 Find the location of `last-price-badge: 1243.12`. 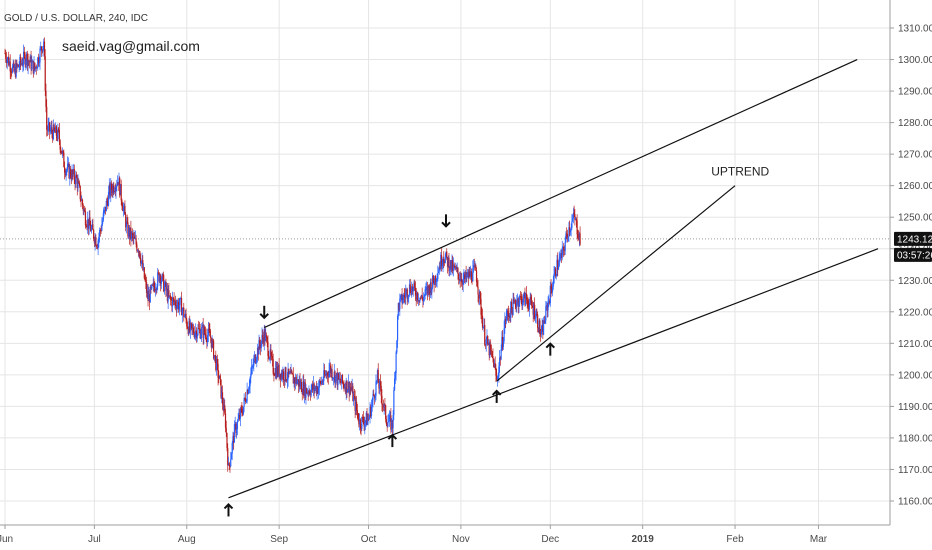

last-price-badge: 1243.12 is located at coordinates (913, 238).